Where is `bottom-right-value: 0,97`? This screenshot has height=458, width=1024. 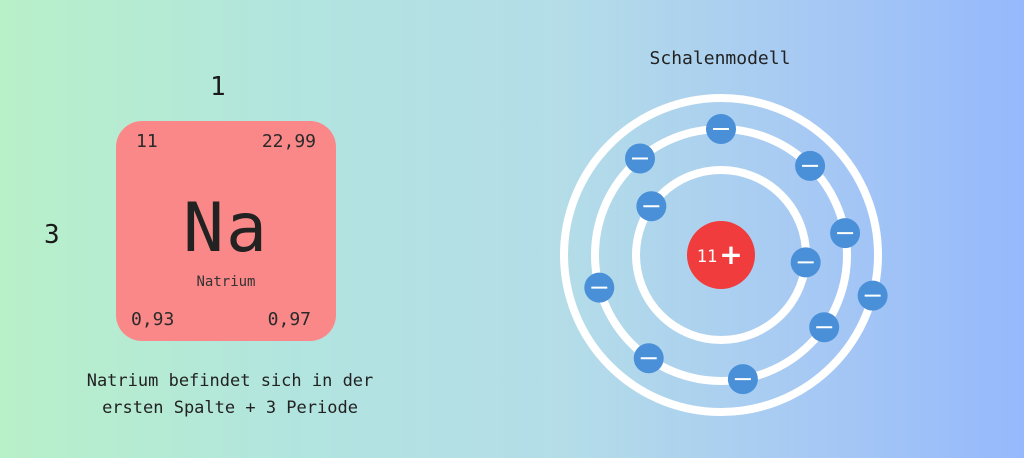 bottom-right-value: 0,97 is located at coordinates (289, 319).